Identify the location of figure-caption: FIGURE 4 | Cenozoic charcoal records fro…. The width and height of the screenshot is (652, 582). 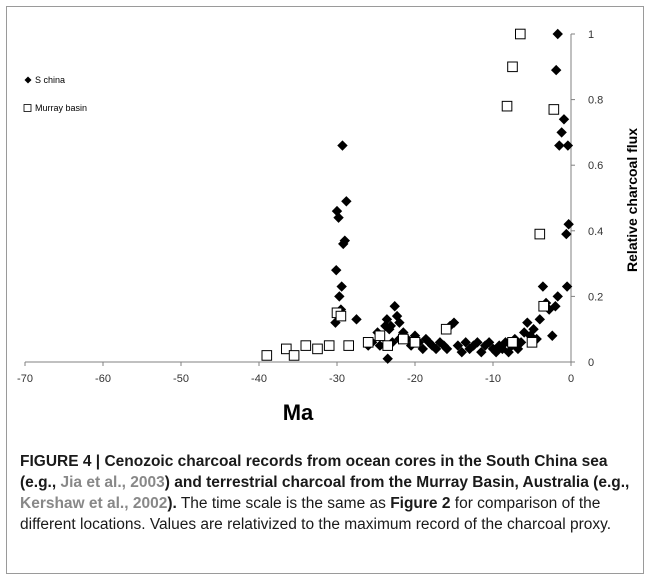
(326, 493).